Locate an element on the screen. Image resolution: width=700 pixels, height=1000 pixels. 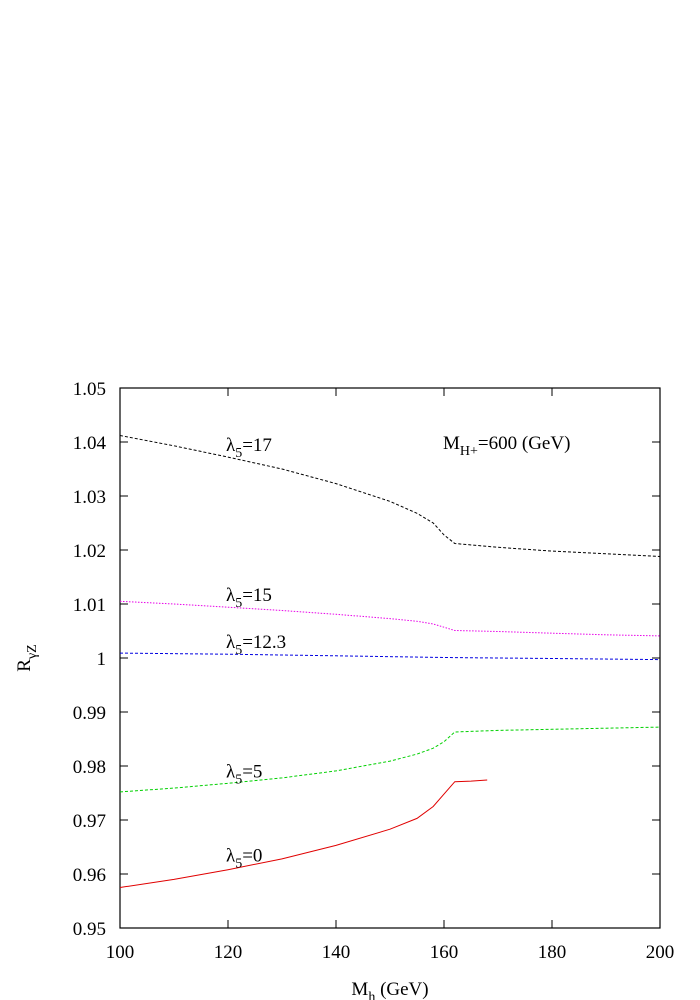
series-label: λ5=0 is located at coordinates (244, 859).